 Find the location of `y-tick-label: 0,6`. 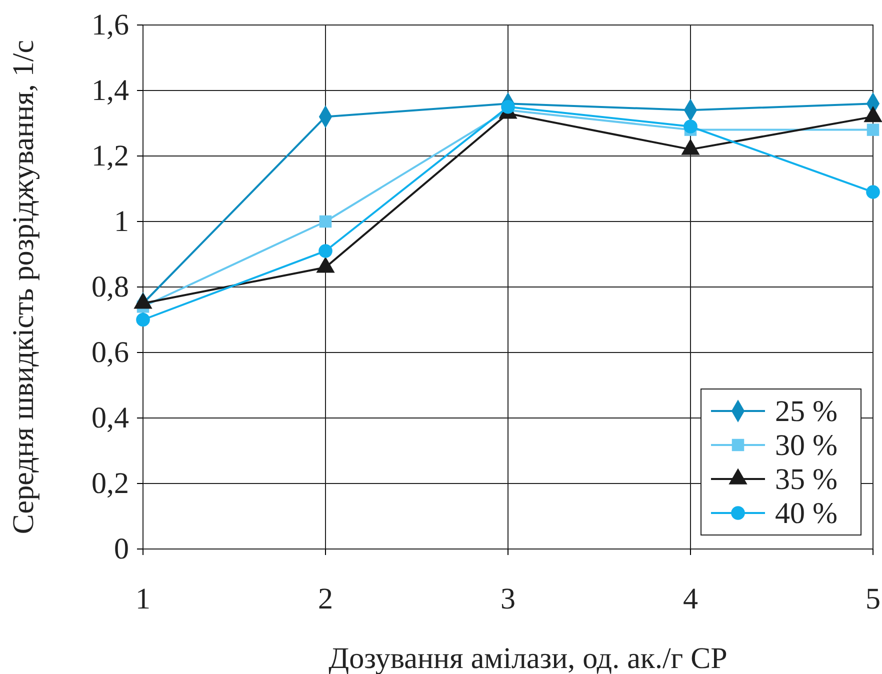

y-tick-label: 0,6 is located at coordinates (110, 353).